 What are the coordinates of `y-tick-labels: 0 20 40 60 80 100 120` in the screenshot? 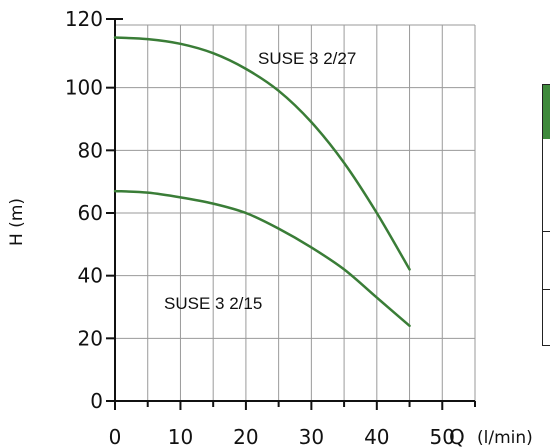 It's located at (90, 210).